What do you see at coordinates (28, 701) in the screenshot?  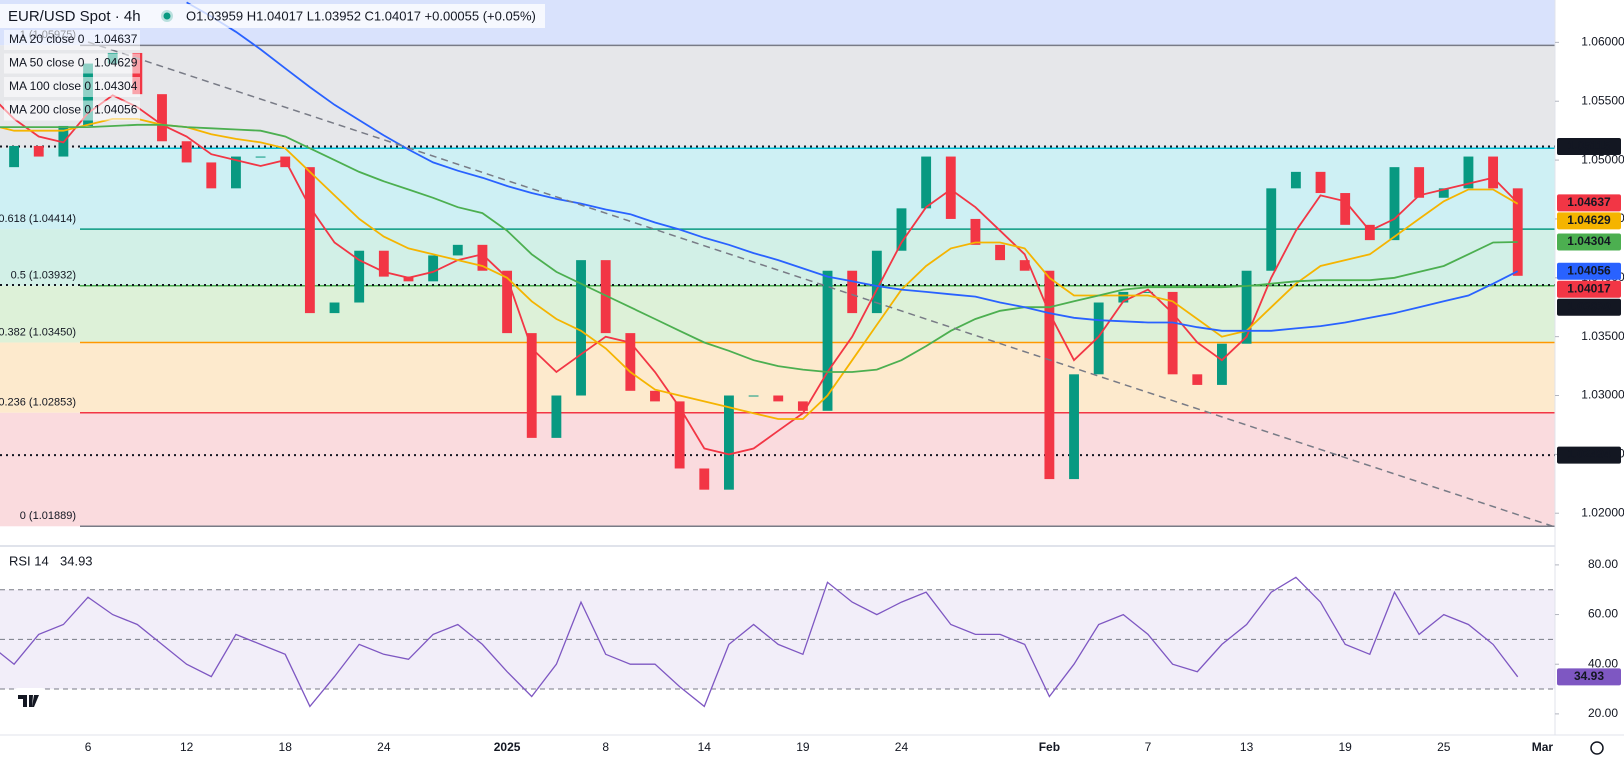 I see `logo-mark` at bounding box center [28, 701].